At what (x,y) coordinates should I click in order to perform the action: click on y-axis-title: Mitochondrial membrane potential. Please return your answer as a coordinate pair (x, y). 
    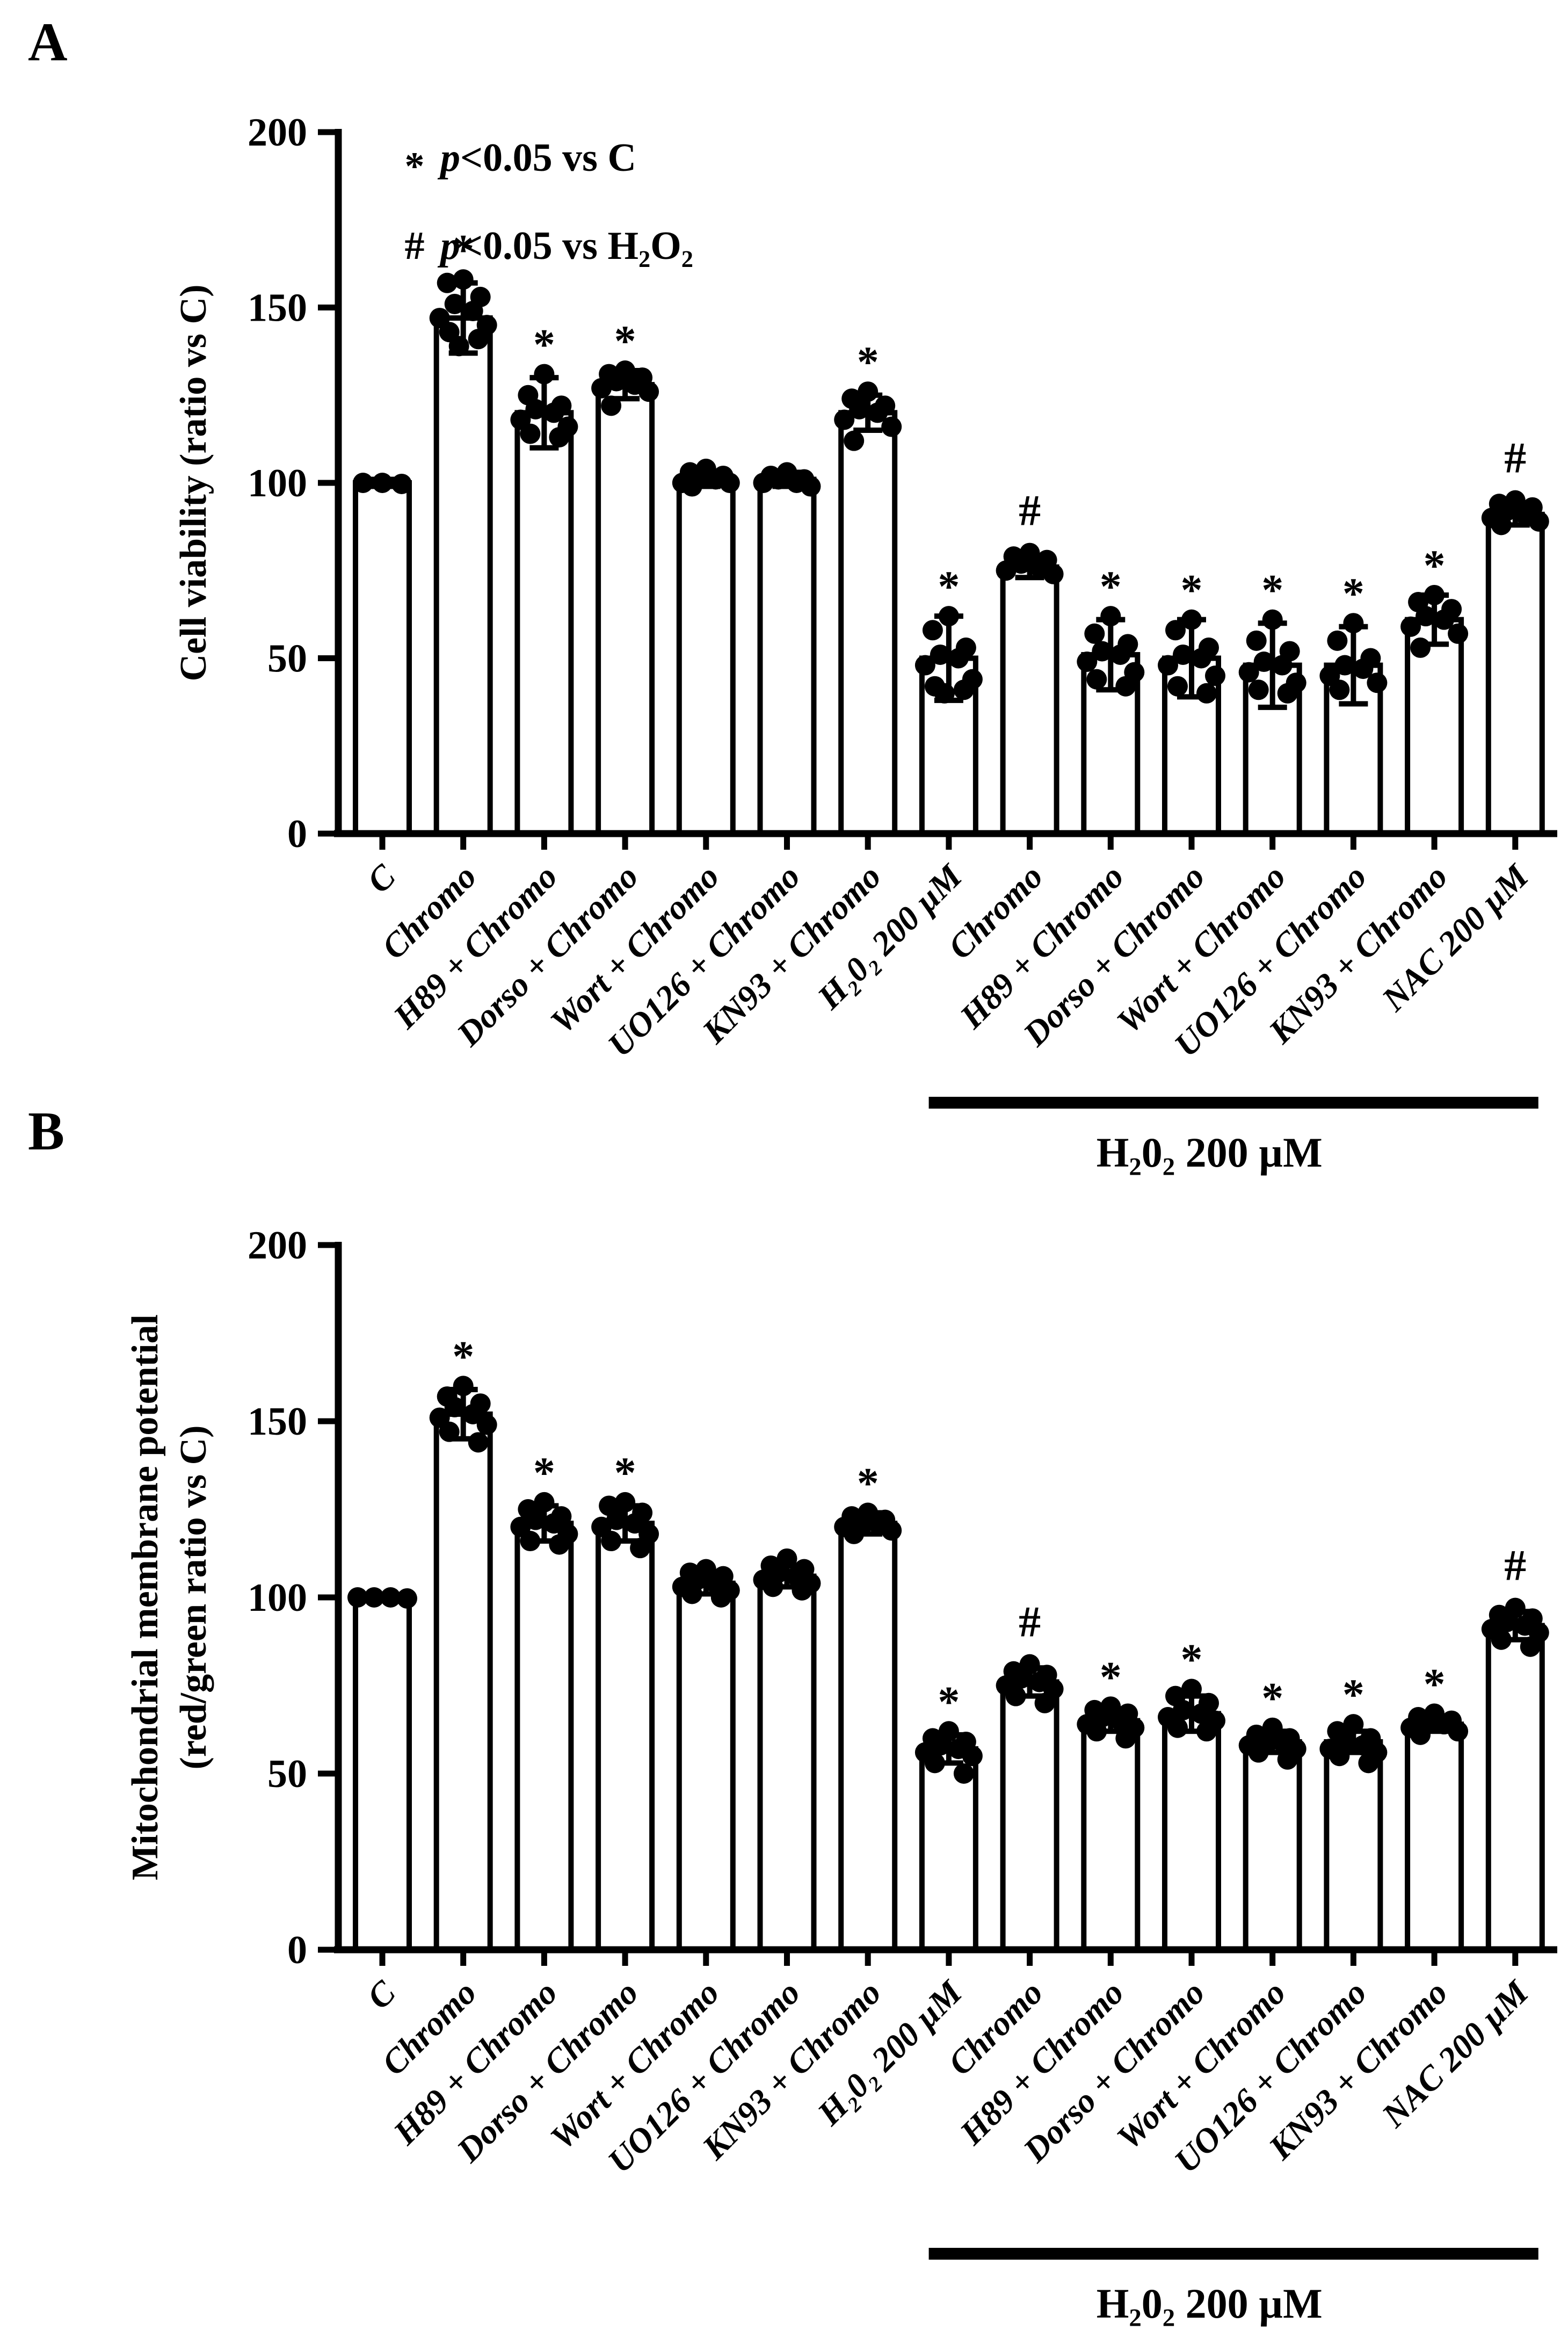
    Looking at the image, I should click on (145, 1597).